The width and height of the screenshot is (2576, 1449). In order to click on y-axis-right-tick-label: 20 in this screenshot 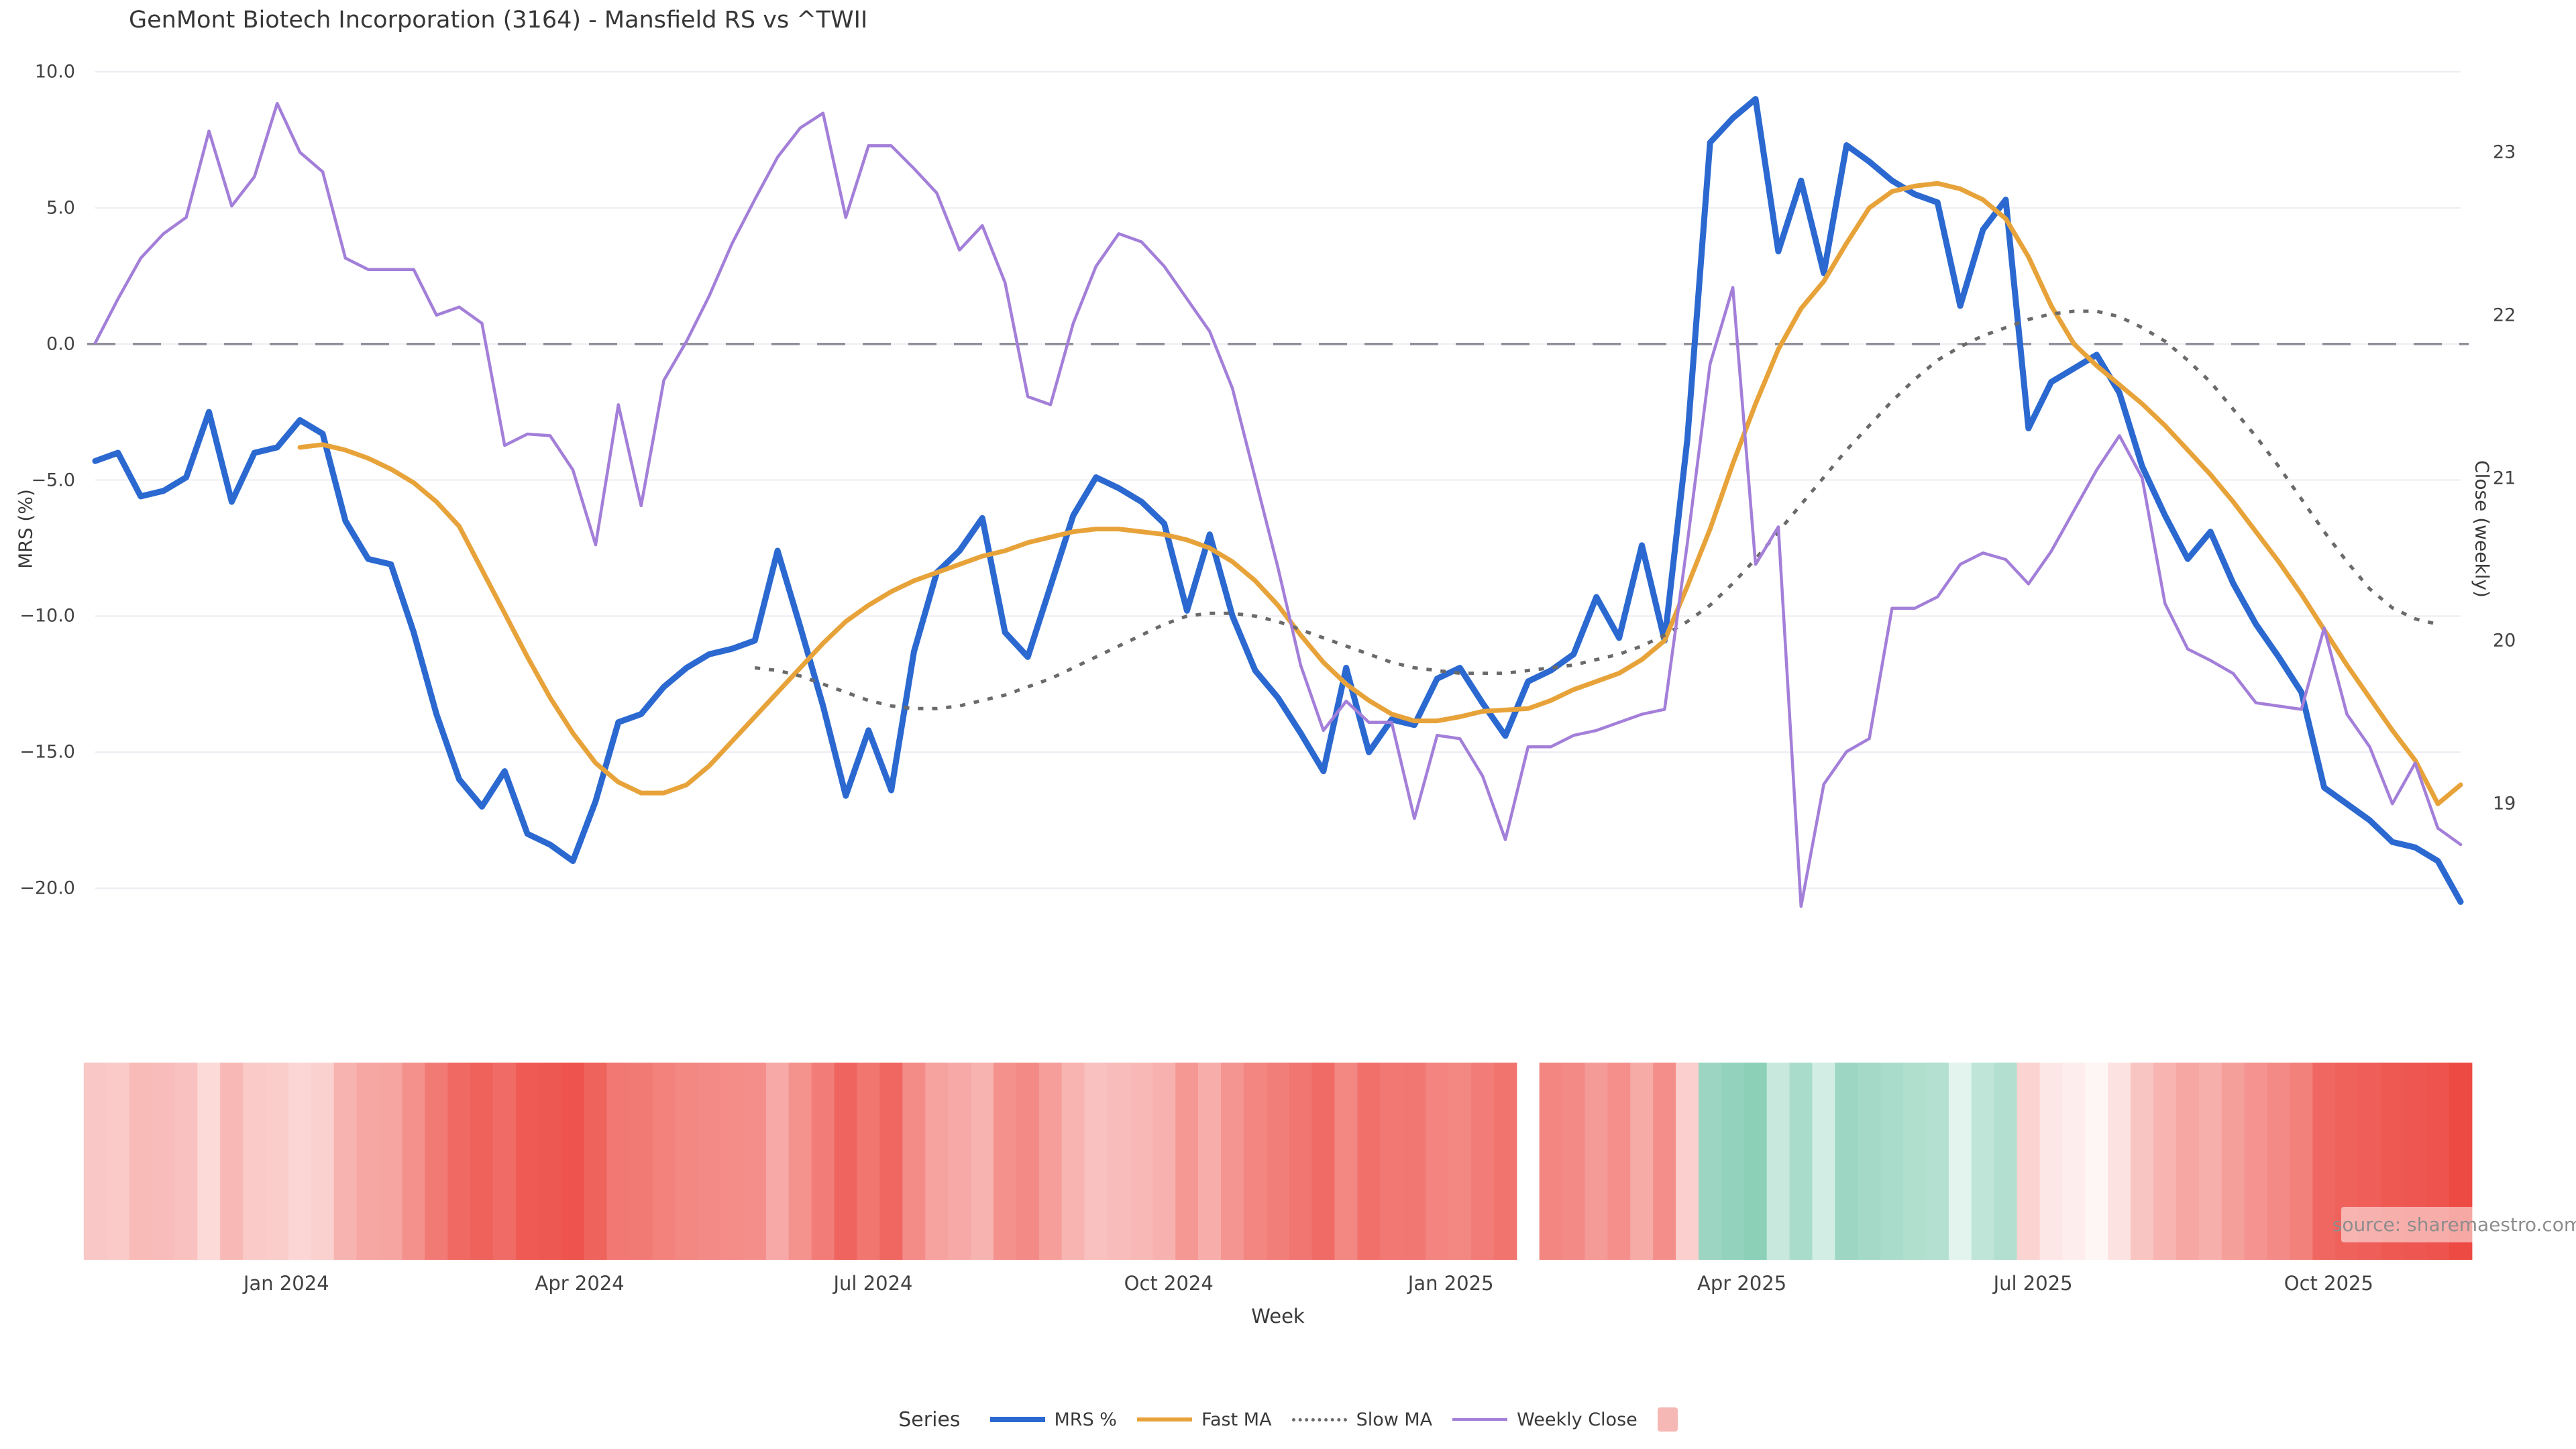, I will do `click(2504, 640)`.